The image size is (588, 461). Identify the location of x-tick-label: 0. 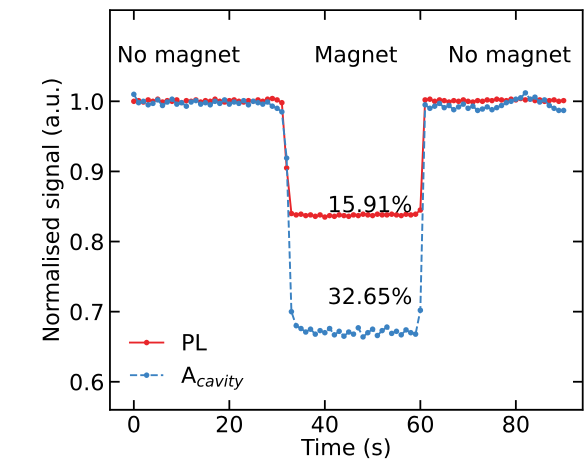
(134, 424).